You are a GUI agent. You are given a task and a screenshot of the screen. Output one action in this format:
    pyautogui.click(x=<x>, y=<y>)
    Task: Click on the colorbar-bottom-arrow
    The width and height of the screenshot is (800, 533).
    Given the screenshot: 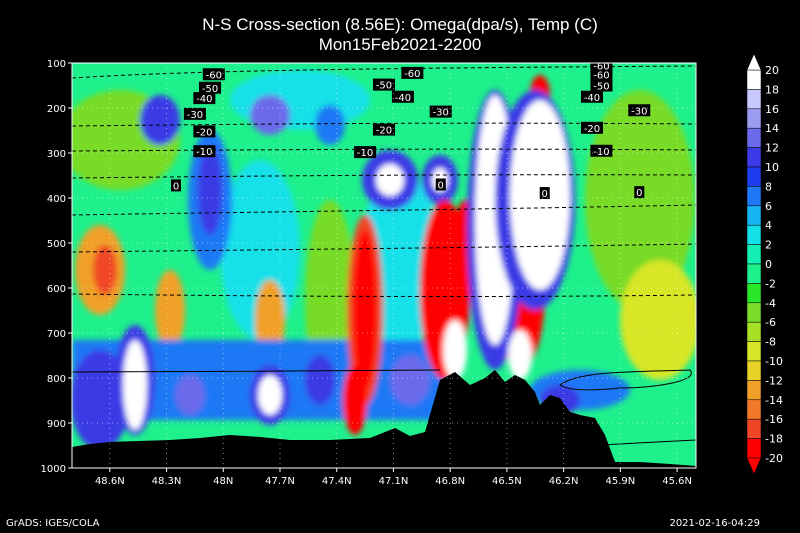 What is the action you would take?
    pyautogui.click(x=754, y=466)
    